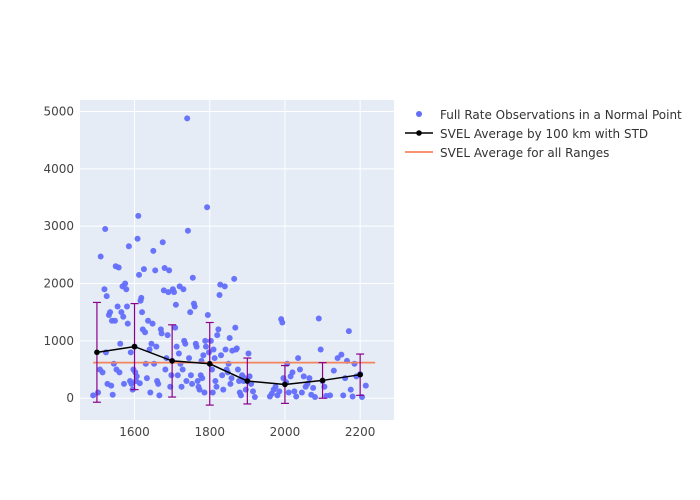 The image size is (700, 500). What do you see at coordinates (285, 432) in the screenshot?
I see `x-tick-label-2: 2000` at bounding box center [285, 432].